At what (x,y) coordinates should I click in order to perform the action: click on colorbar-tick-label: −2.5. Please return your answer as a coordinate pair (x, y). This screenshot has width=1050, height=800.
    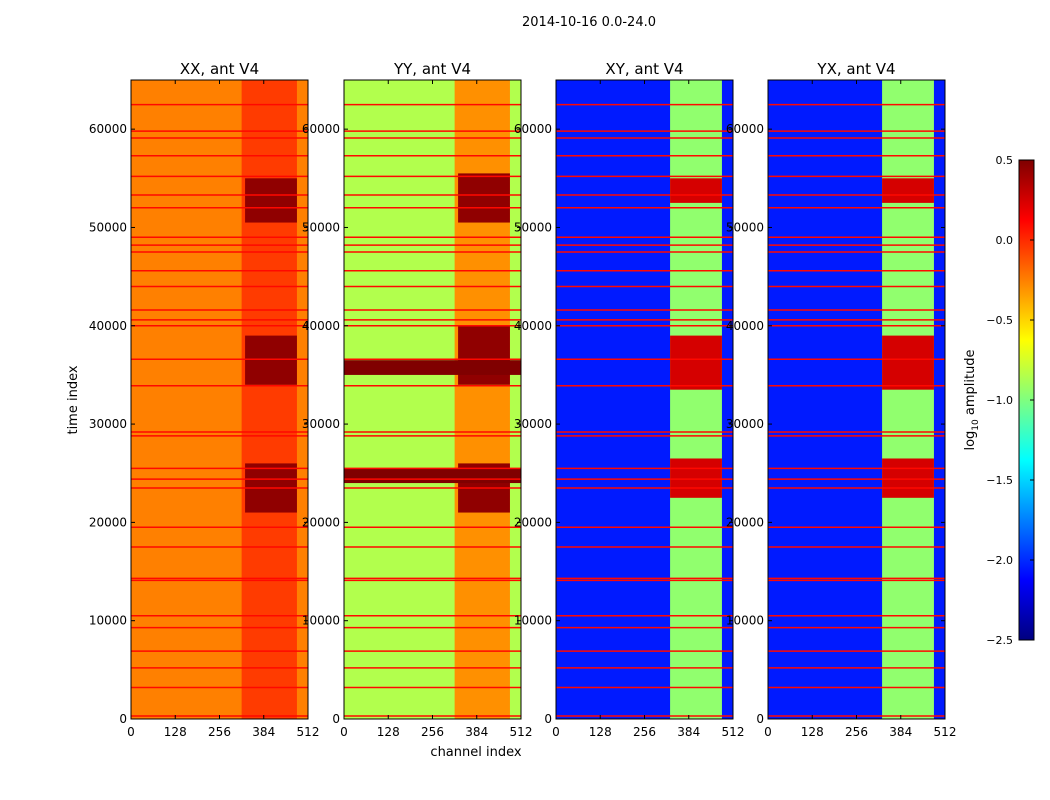
    Looking at the image, I should click on (999, 640).